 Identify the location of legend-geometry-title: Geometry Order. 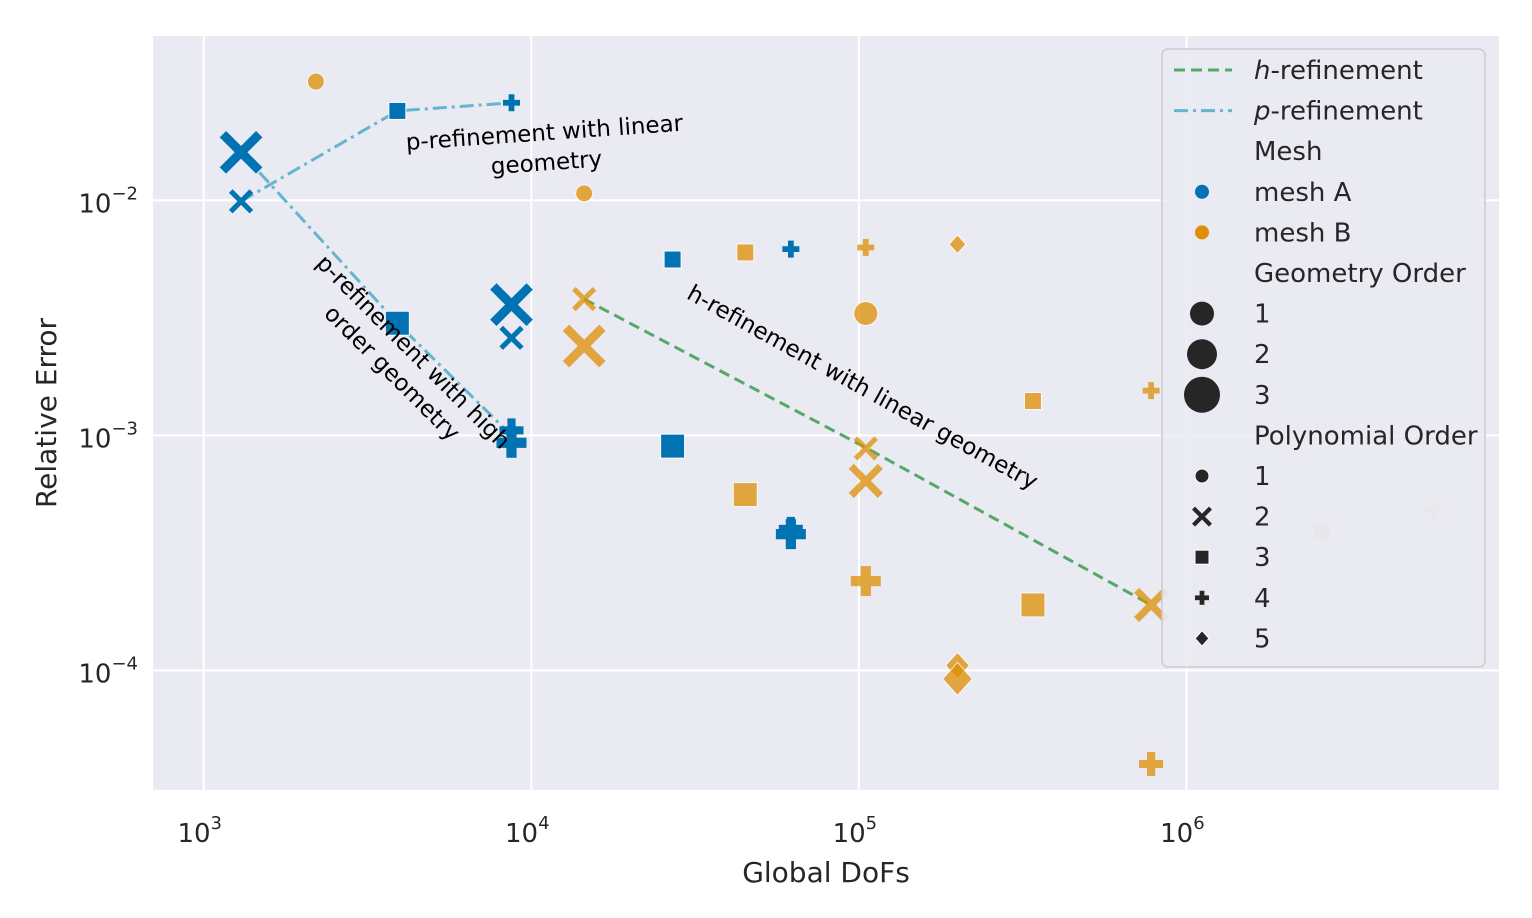
(1360, 274).